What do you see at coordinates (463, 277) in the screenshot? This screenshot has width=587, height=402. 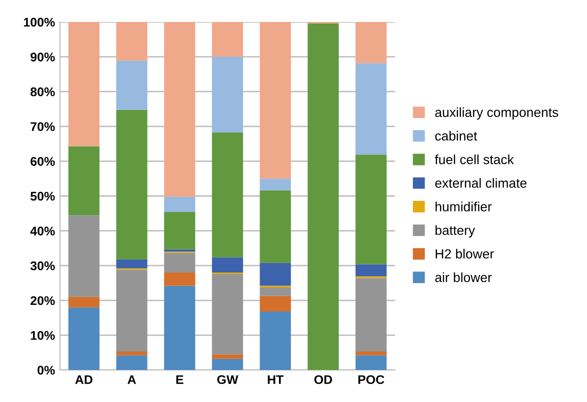 I see `legend-label: air blower` at bounding box center [463, 277].